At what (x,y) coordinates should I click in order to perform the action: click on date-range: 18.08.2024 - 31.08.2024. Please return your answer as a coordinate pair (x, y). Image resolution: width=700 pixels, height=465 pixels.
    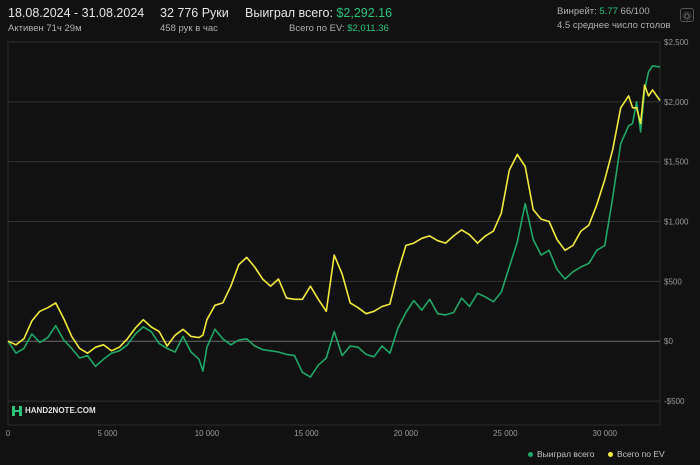
    Looking at the image, I should click on (76, 13).